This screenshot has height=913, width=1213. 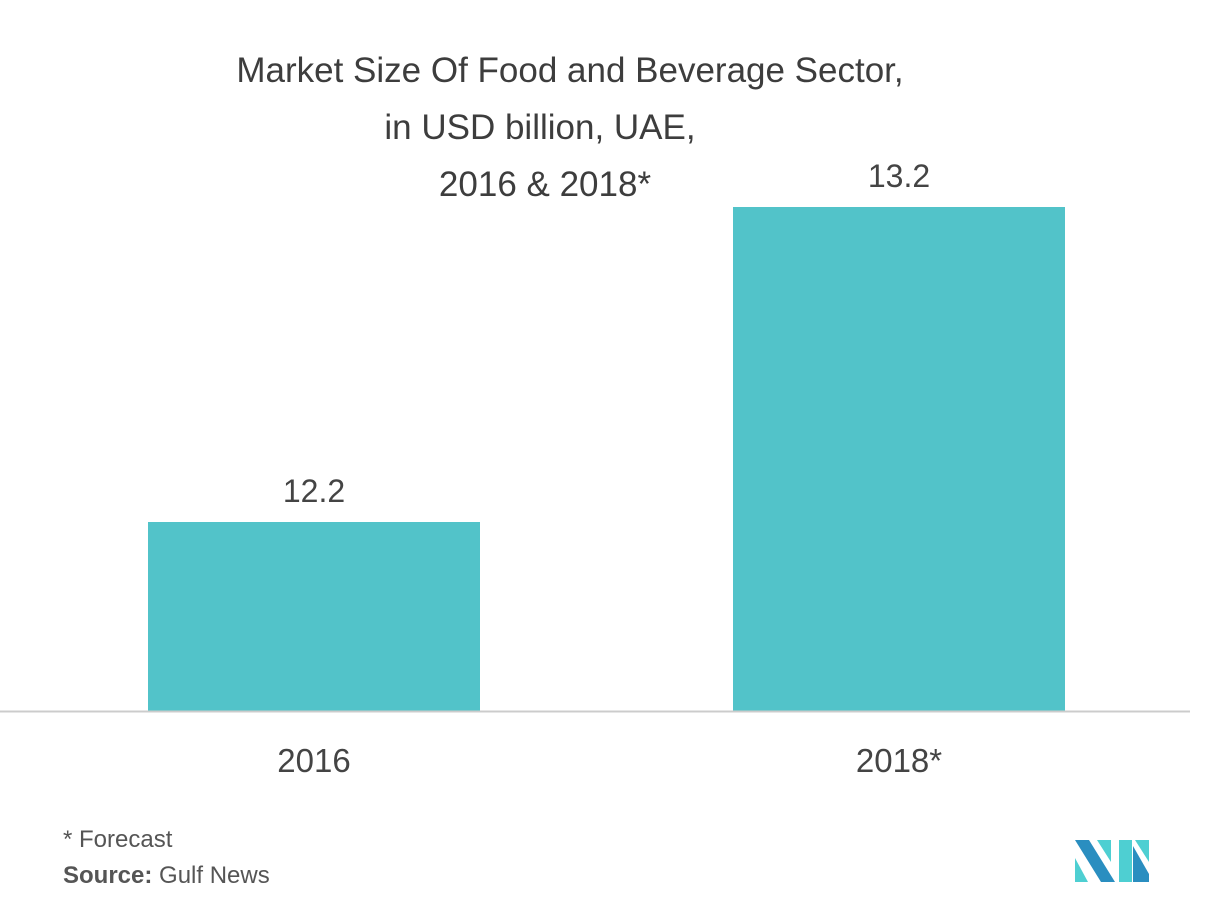 What do you see at coordinates (899, 176) in the screenshot?
I see `data-label: 13.2` at bounding box center [899, 176].